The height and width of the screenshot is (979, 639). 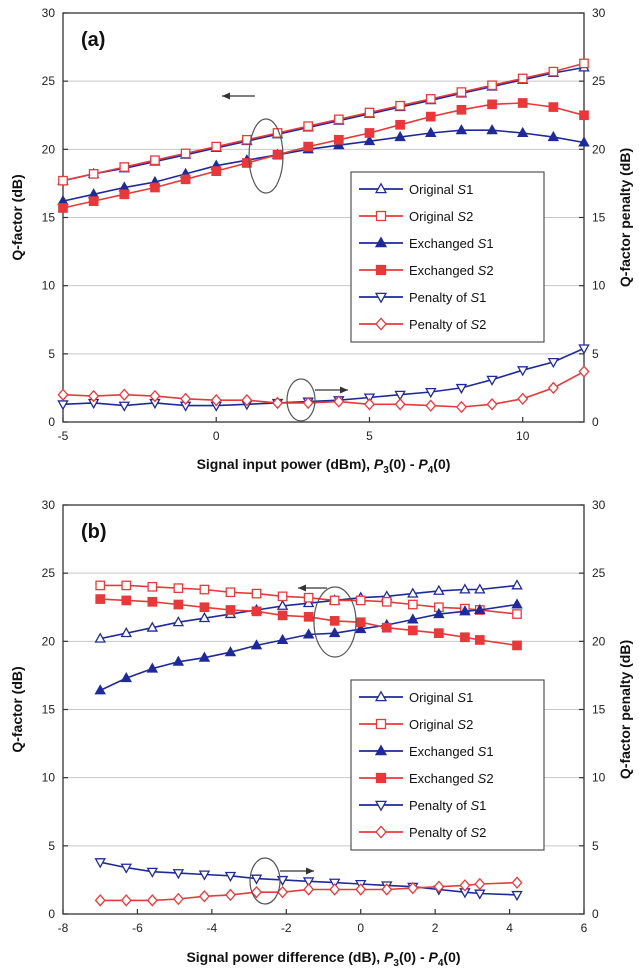 What do you see at coordinates (599, 286) in the screenshot?
I see `y2-tick-label: 10` at bounding box center [599, 286].